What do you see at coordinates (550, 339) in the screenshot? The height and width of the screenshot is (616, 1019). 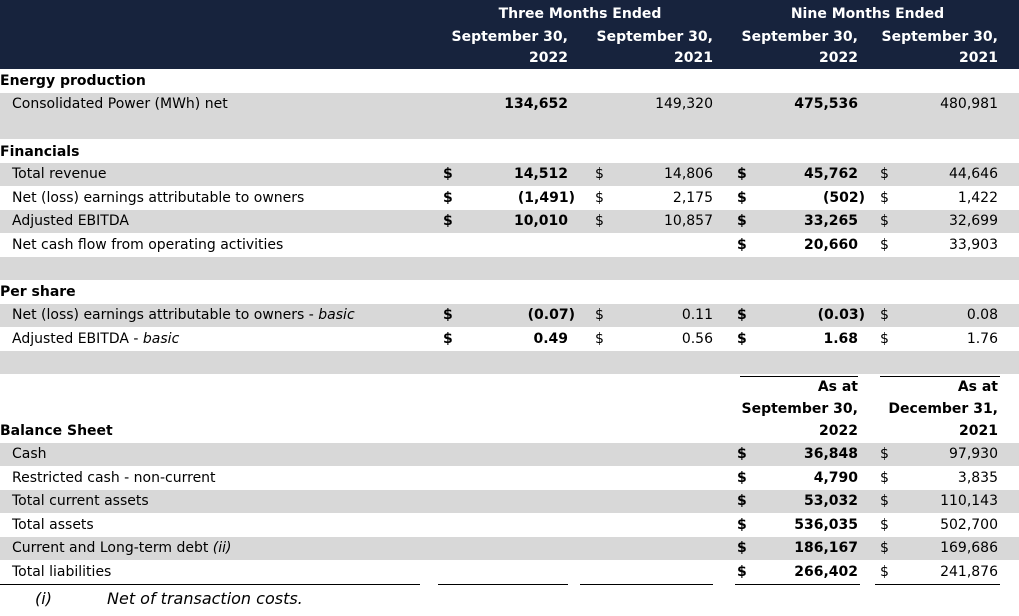 I see `value-ebitda-ps-q3-2022: 0.49` at bounding box center [550, 339].